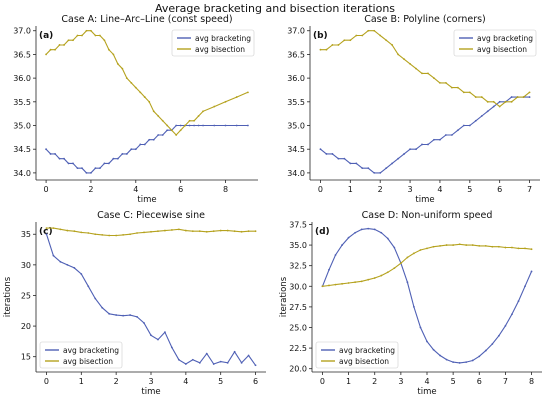 This screenshot has width=550, height=400. I want to click on y-tick-label: 25, so click(26, 295).